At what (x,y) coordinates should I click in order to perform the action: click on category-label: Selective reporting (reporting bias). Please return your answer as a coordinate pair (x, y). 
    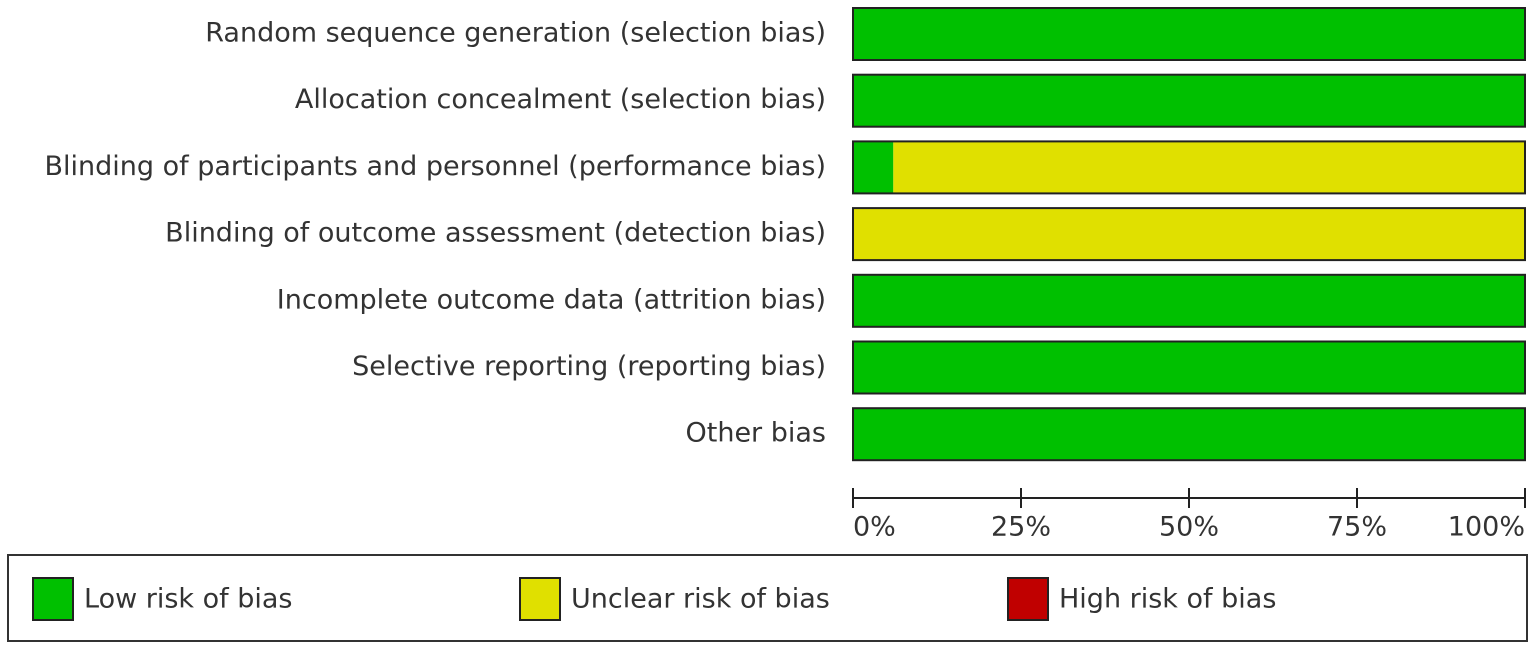
    Looking at the image, I should click on (589, 366).